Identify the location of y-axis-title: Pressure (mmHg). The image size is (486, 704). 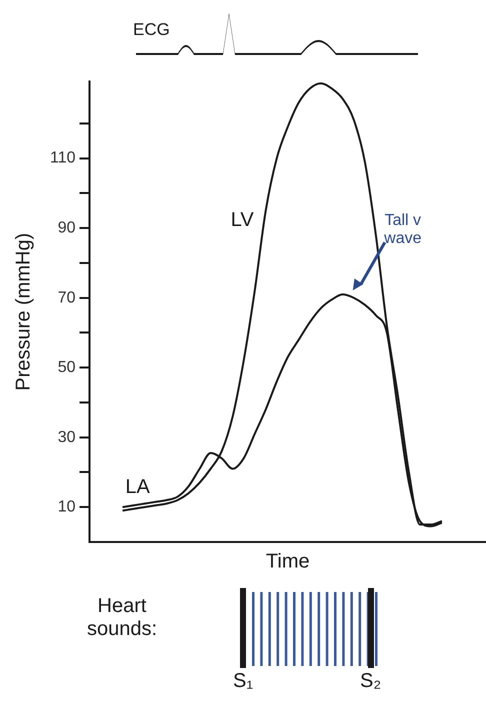
(23, 311).